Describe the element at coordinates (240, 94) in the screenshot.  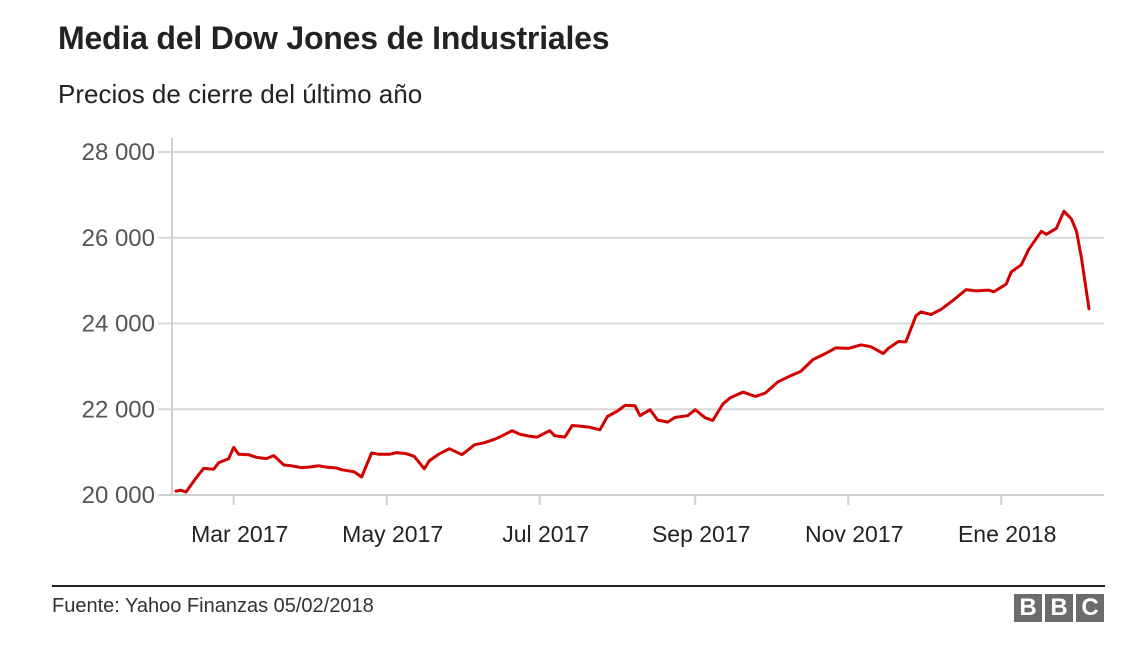
I see `chart-subtitle: Precios de cierre del último año` at that location.